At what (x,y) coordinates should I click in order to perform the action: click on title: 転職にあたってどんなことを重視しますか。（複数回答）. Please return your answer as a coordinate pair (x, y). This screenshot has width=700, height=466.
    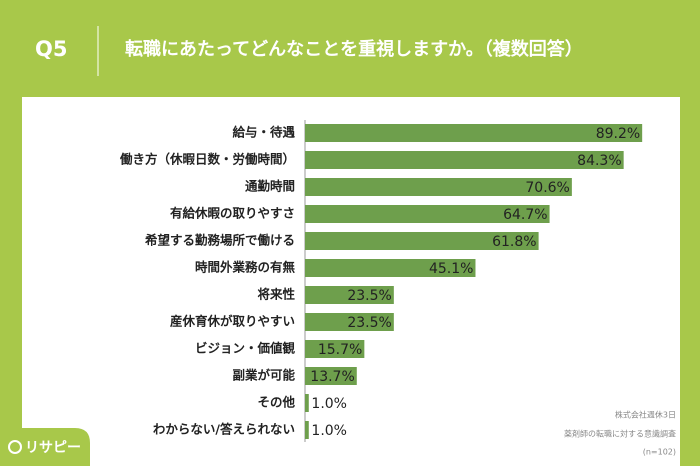
    Looking at the image, I should click on (354, 49).